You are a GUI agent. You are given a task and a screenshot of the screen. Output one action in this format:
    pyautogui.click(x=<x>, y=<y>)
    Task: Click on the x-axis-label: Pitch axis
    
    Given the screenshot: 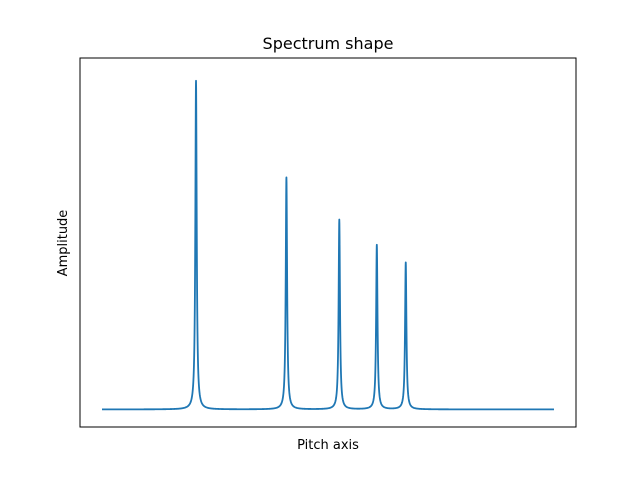 What is the action you would take?
    pyautogui.click(x=328, y=445)
    